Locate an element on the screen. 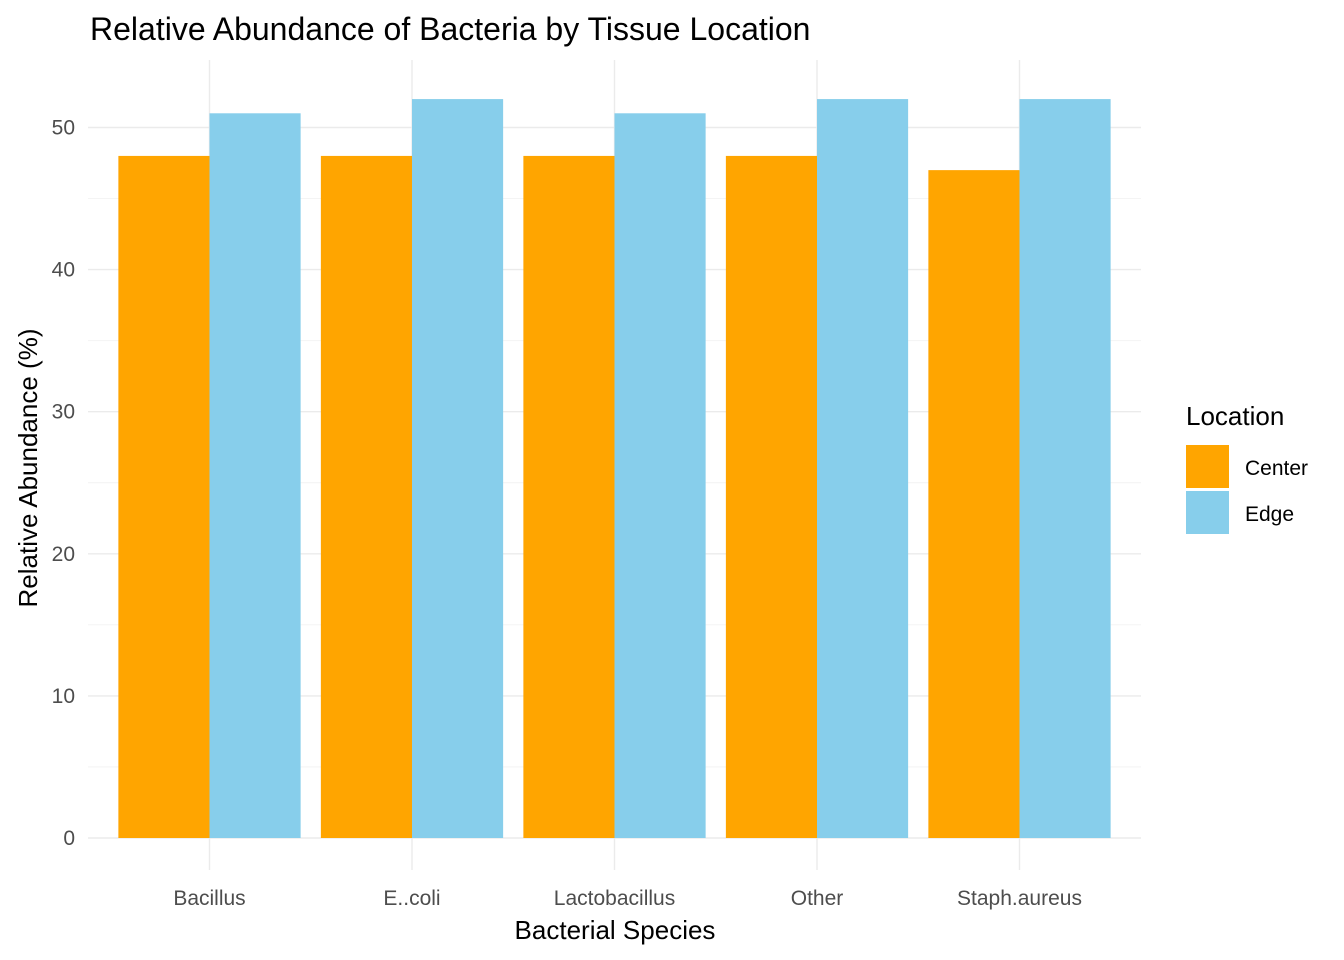  x-tick-label: Lactobacillus is located at coordinates (614, 898).